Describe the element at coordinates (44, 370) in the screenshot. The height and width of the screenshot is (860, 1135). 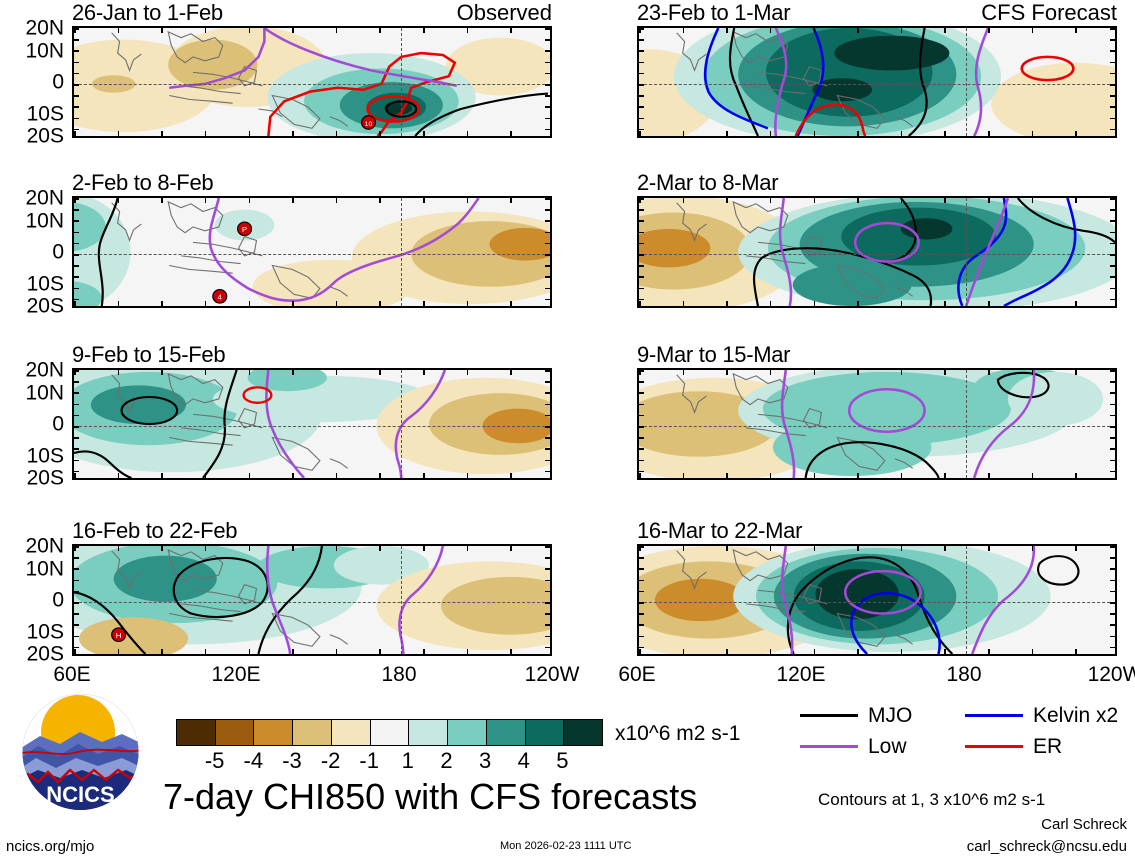
I see `y-tick-label: 20N` at that location.